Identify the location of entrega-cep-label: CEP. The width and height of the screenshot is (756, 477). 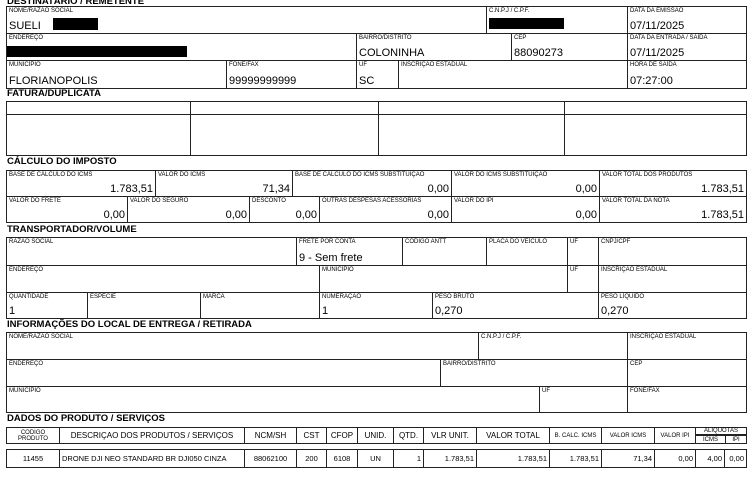
(636, 364).